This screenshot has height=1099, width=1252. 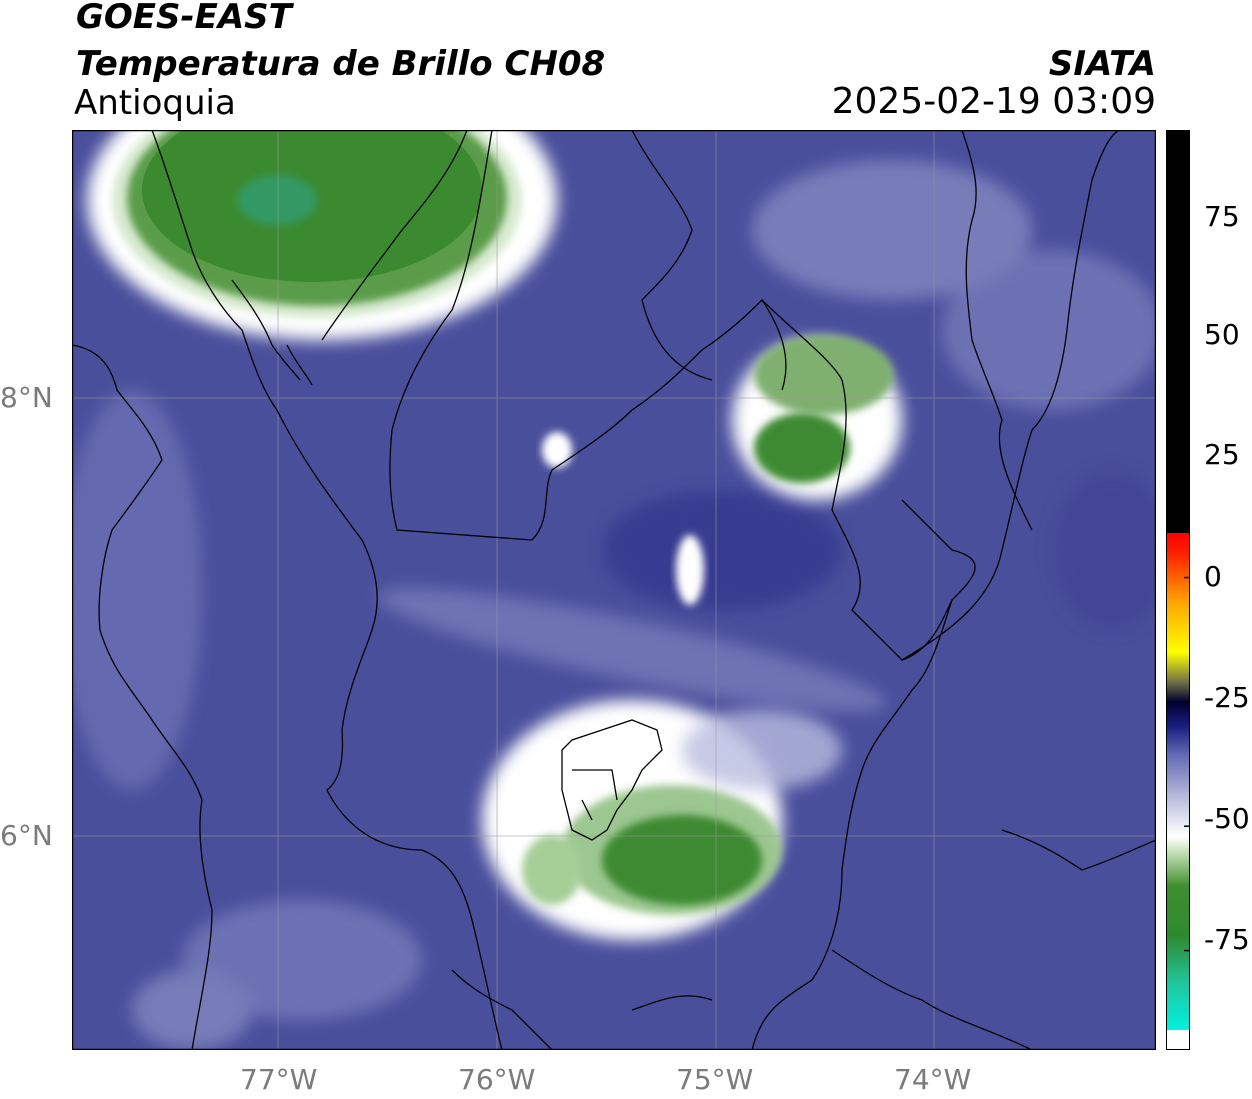 What do you see at coordinates (155, 103) in the screenshot?
I see `region-subtitle: Antioquia` at bounding box center [155, 103].